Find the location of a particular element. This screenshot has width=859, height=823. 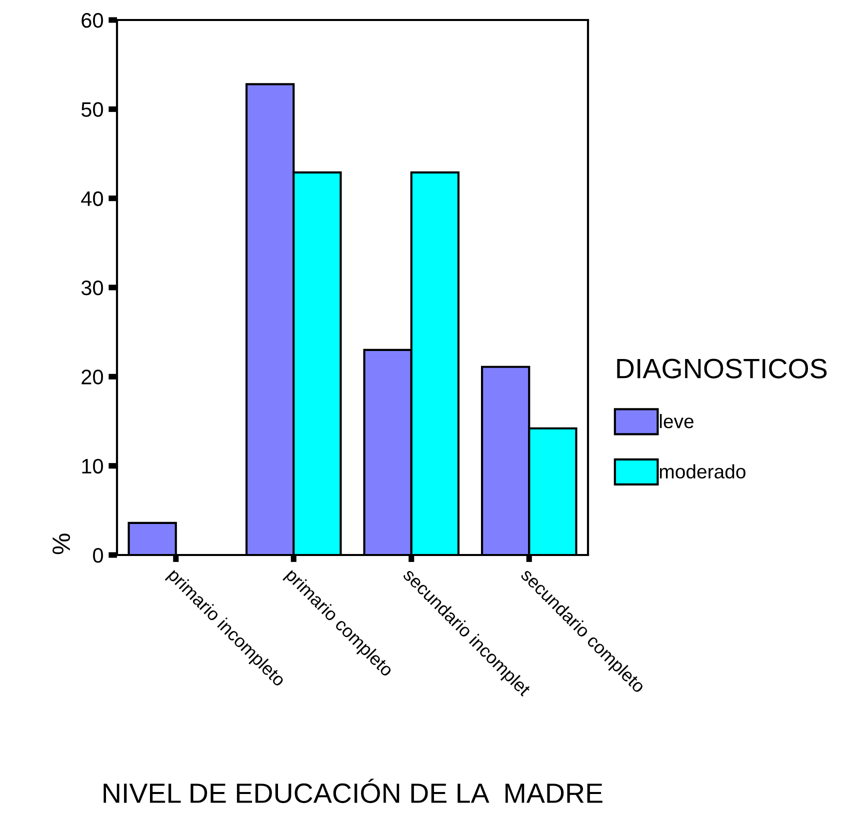

y-tick-label: 20 is located at coordinates (92, 377).